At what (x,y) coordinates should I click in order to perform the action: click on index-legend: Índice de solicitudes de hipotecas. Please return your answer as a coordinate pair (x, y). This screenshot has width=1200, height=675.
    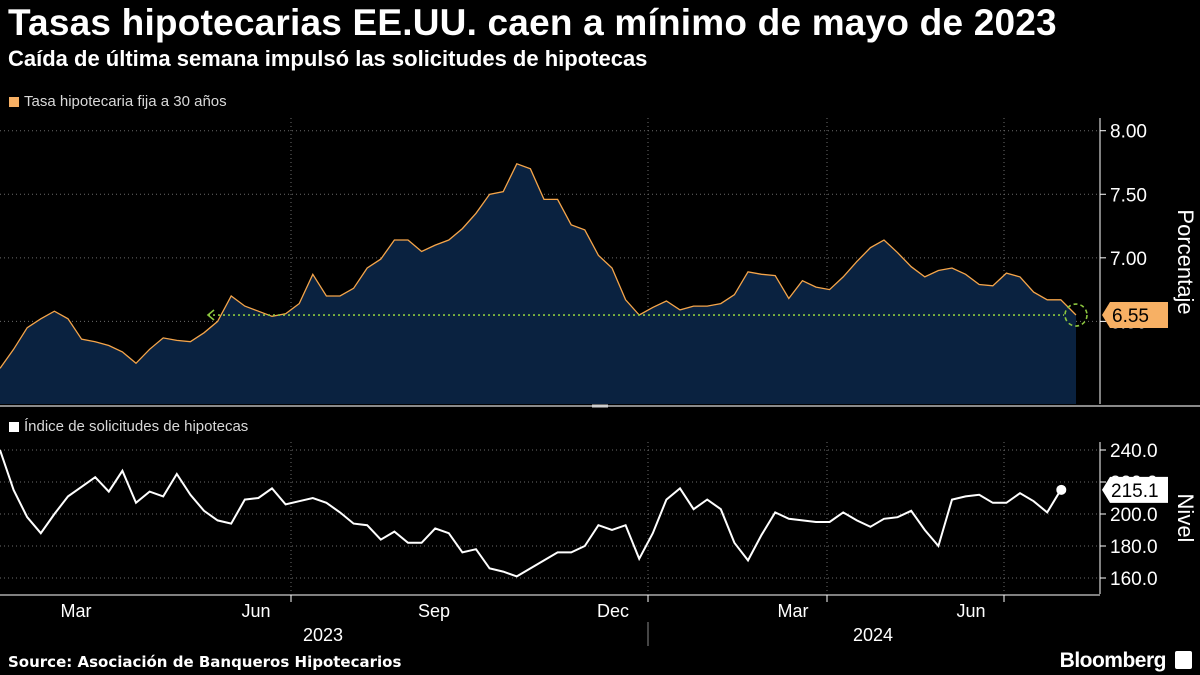
    Looking at the image, I should click on (128, 426).